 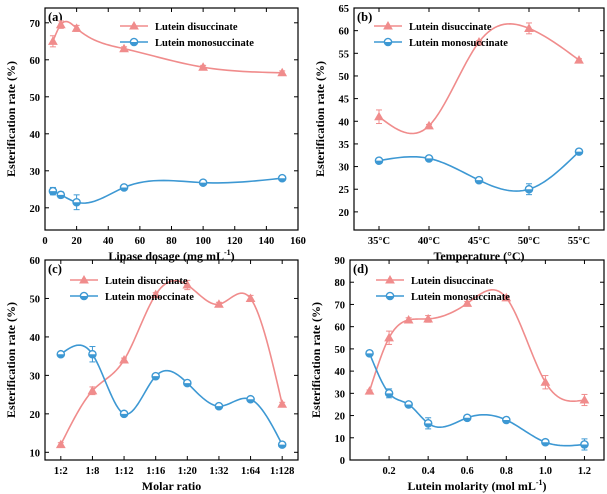 What do you see at coordinates (203, 241) in the screenshot?
I see `x-tick-label: 100` at bounding box center [203, 241].